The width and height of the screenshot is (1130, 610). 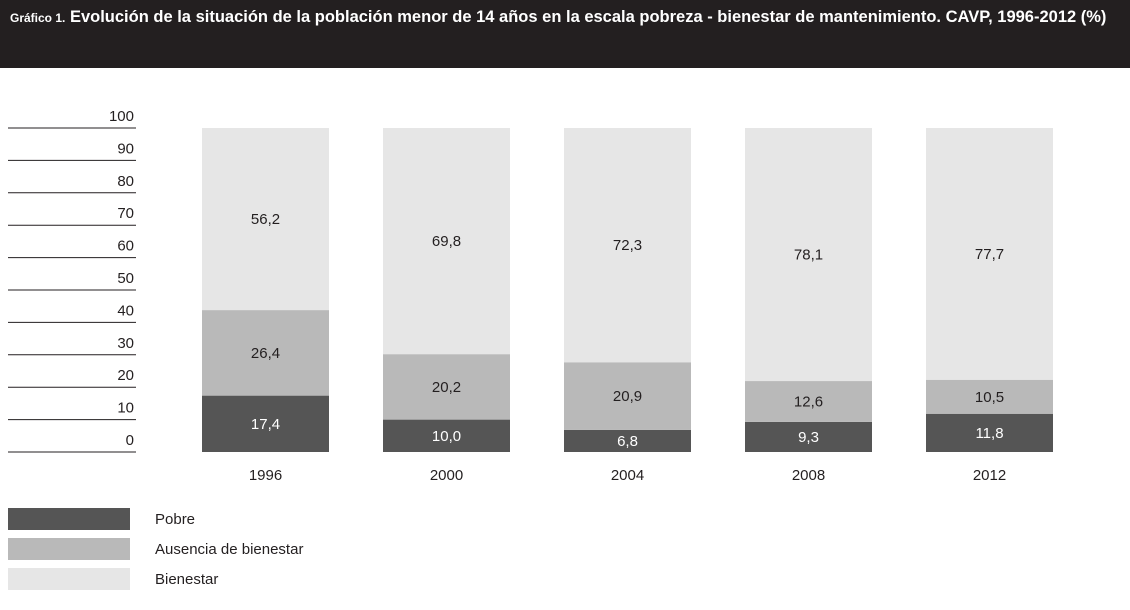 I want to click on value-label: 10,5, so click(x=989, y=397).